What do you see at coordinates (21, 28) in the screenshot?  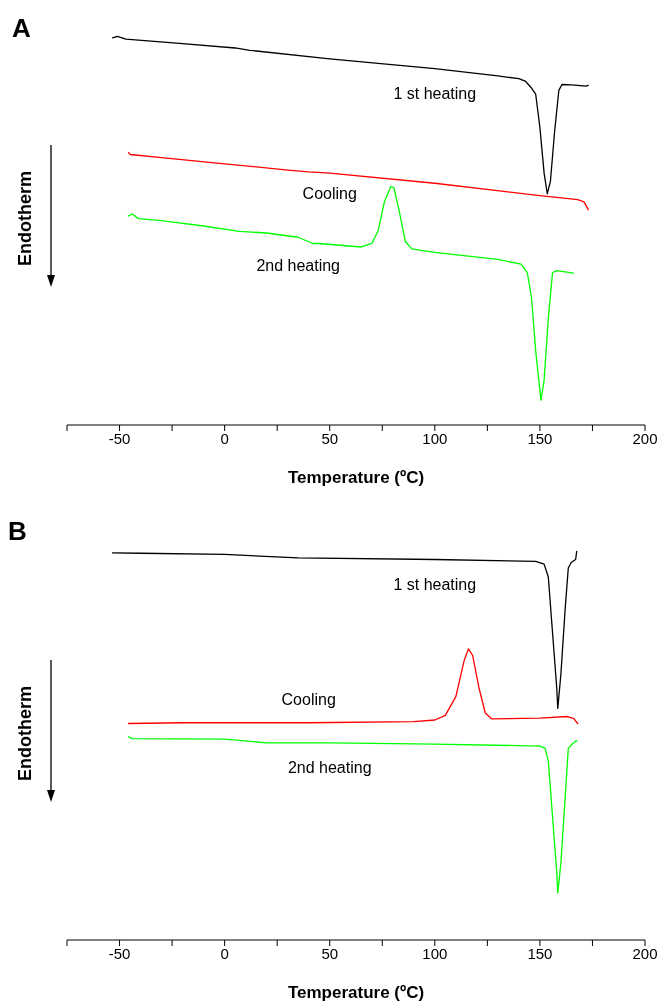 I see `chart-title: A` at bounding box center [21, 28].